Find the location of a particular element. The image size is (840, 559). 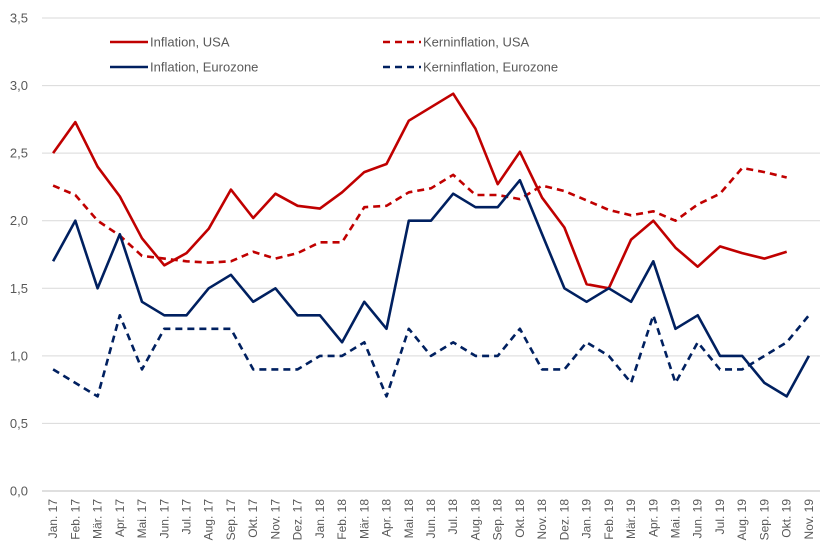

x-tick-label: Jan. 17 is located at coordinates (53, 519).